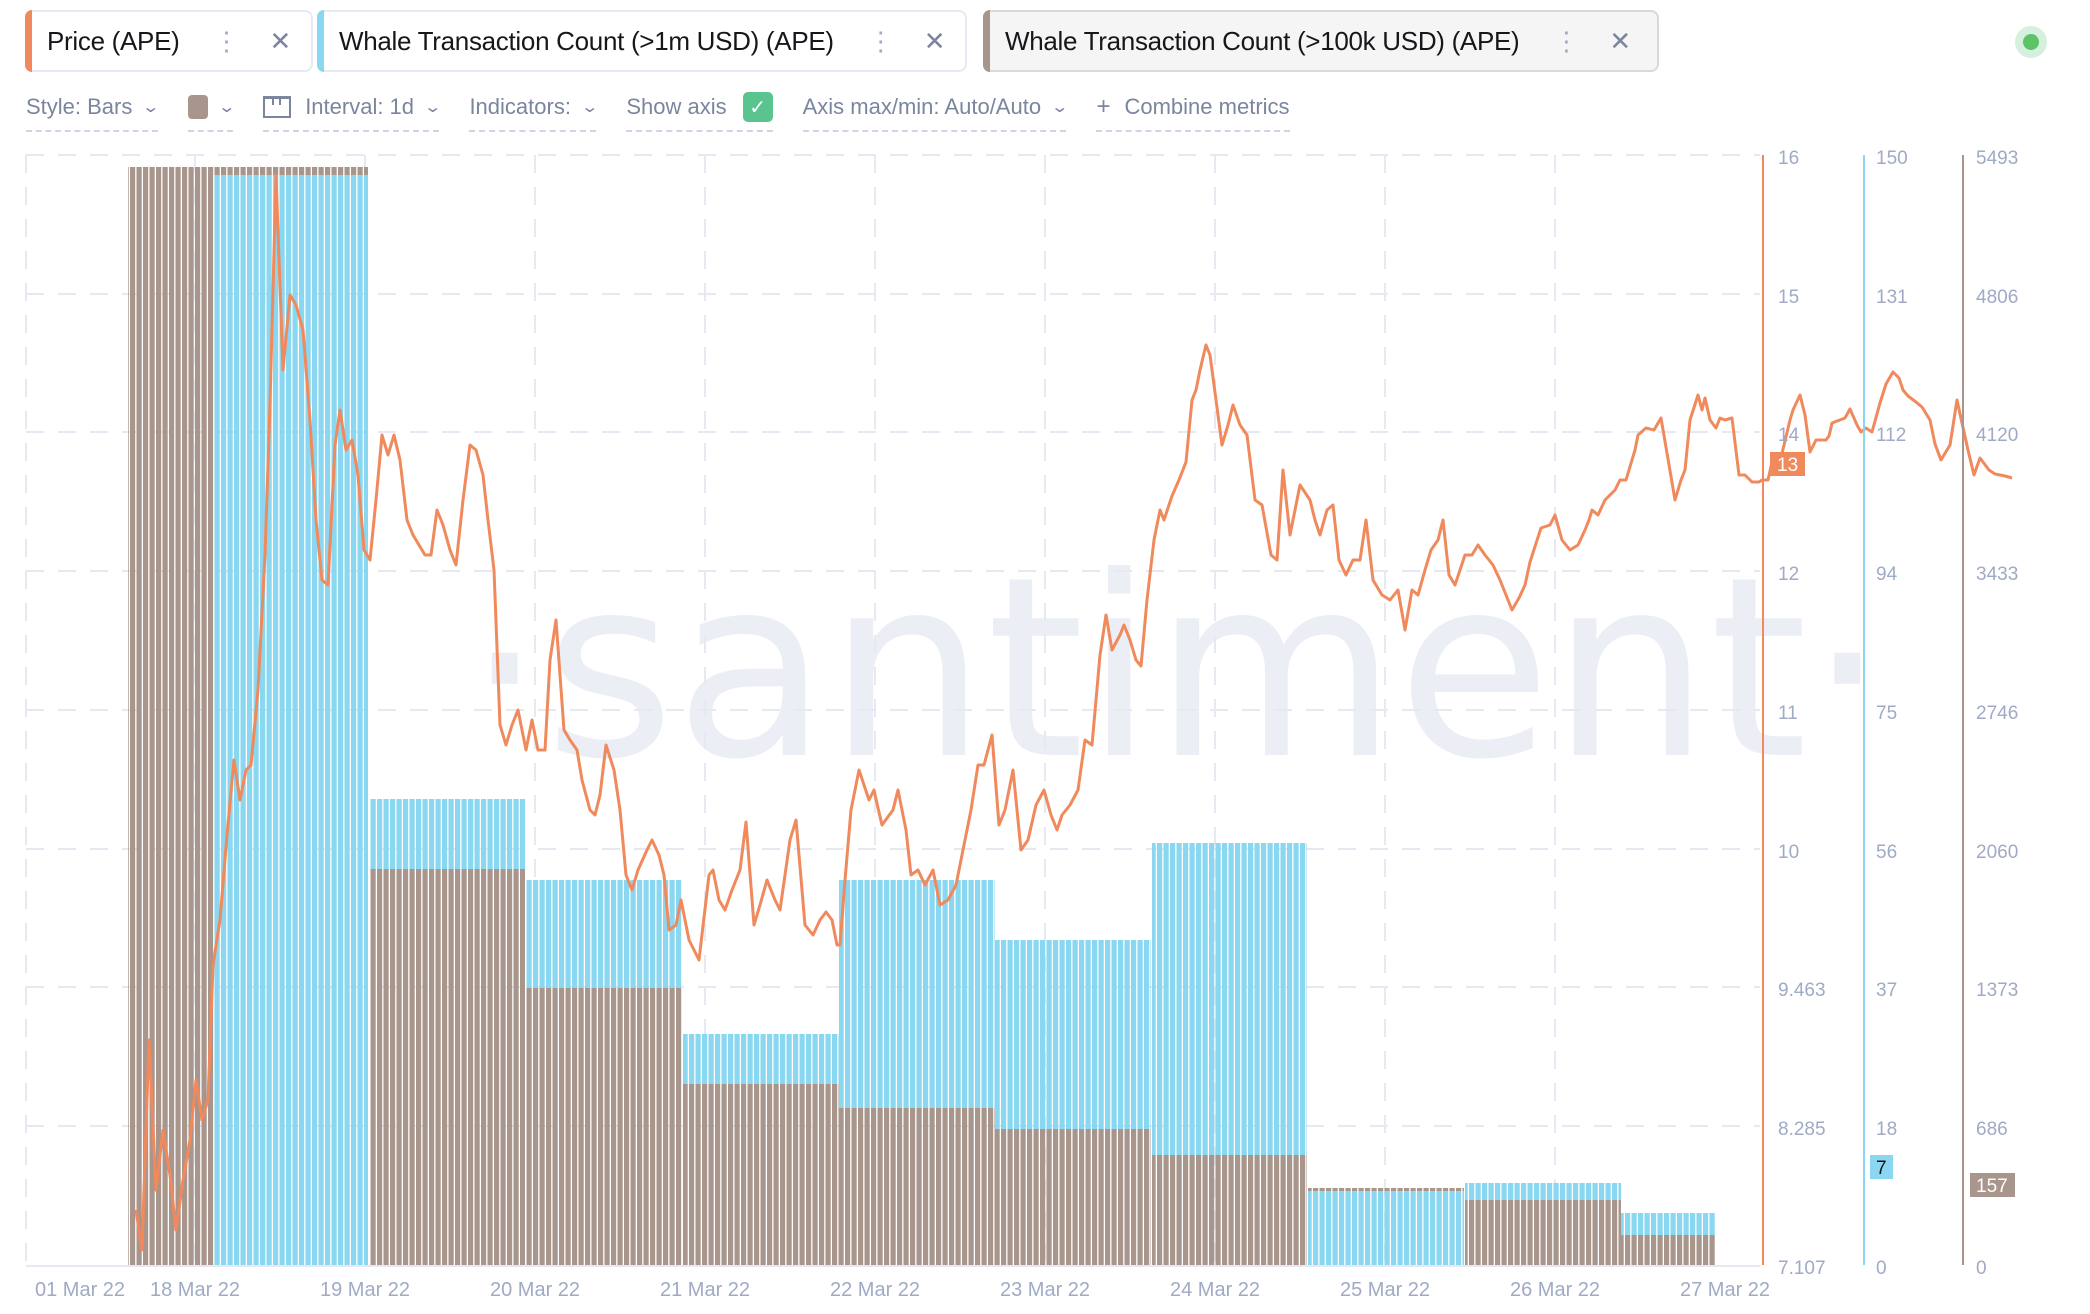 This screenshot has width=2090, height=1314. Describe the element at coordinates (79, 106) in the screenshot. I see `style-label: Style: Bars` at that location.